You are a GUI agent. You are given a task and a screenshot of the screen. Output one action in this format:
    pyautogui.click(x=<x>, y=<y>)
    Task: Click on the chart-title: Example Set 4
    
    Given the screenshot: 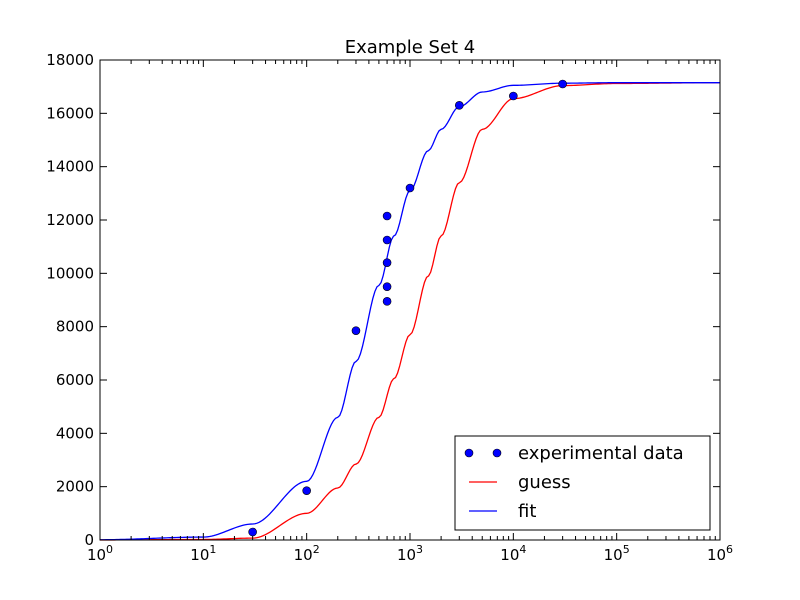 What is the action you would take?
    pyautogui.click(x=410, y=47)
    